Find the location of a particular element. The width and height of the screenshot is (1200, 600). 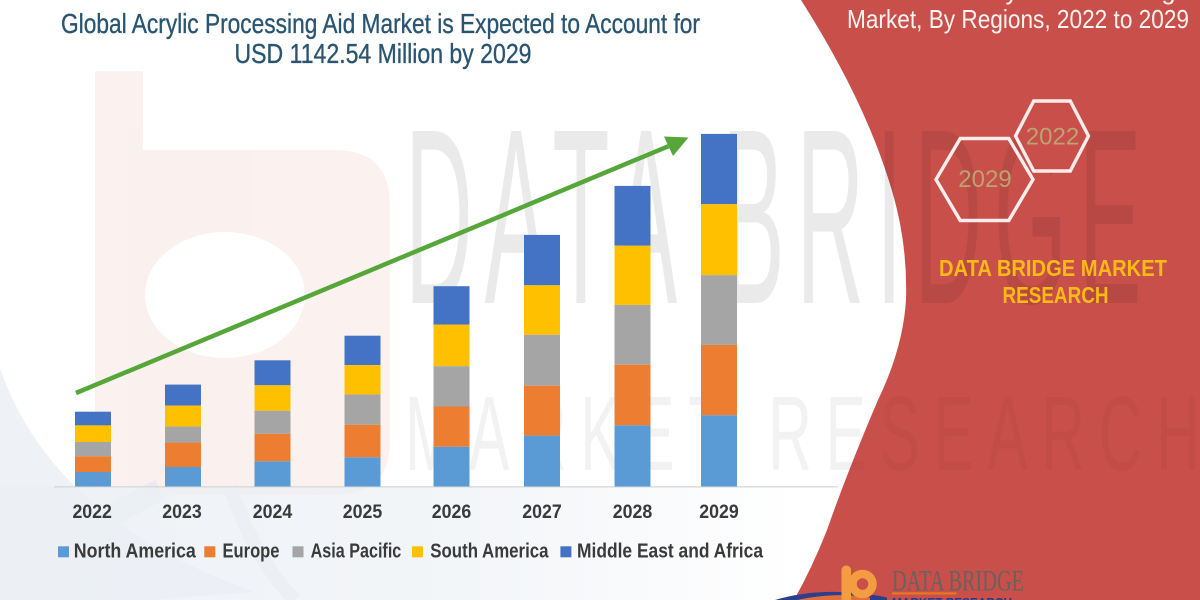

svg-text: Global Acrylic Processing Aid is located at coordinates (1044, 2).